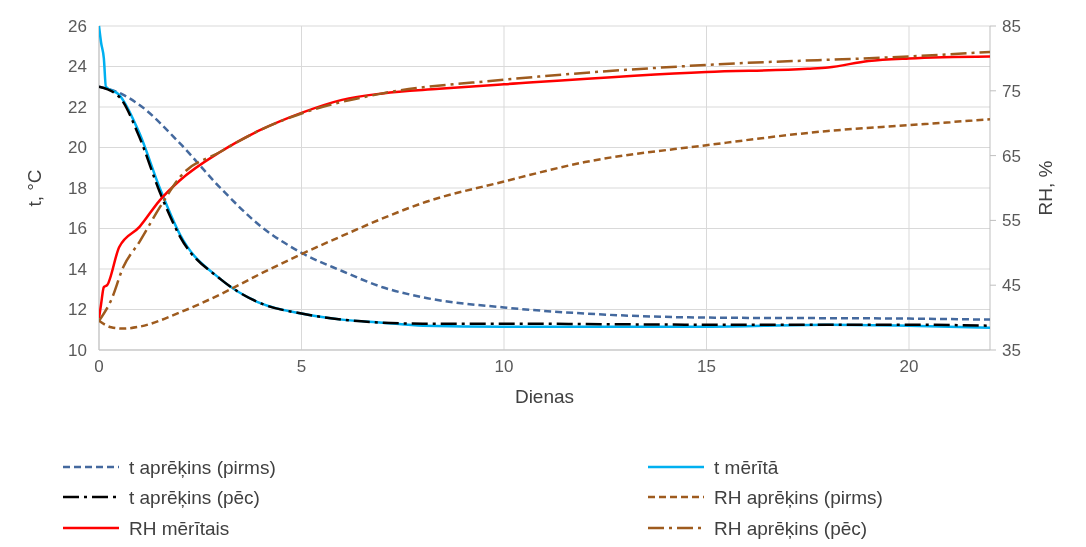 The height and width of the screenshot is (547, 1086). What do you see at coordinates (798, 497) in the screenshot?
I see `legend-label: RH aprēķins (pirms)` at bounding box center [798, 497].